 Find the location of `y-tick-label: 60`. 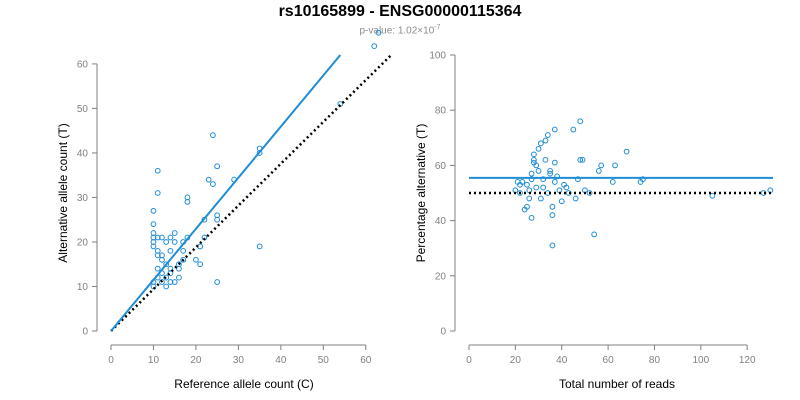

y-tick-label: 60 is located at coordinates (83, 64).